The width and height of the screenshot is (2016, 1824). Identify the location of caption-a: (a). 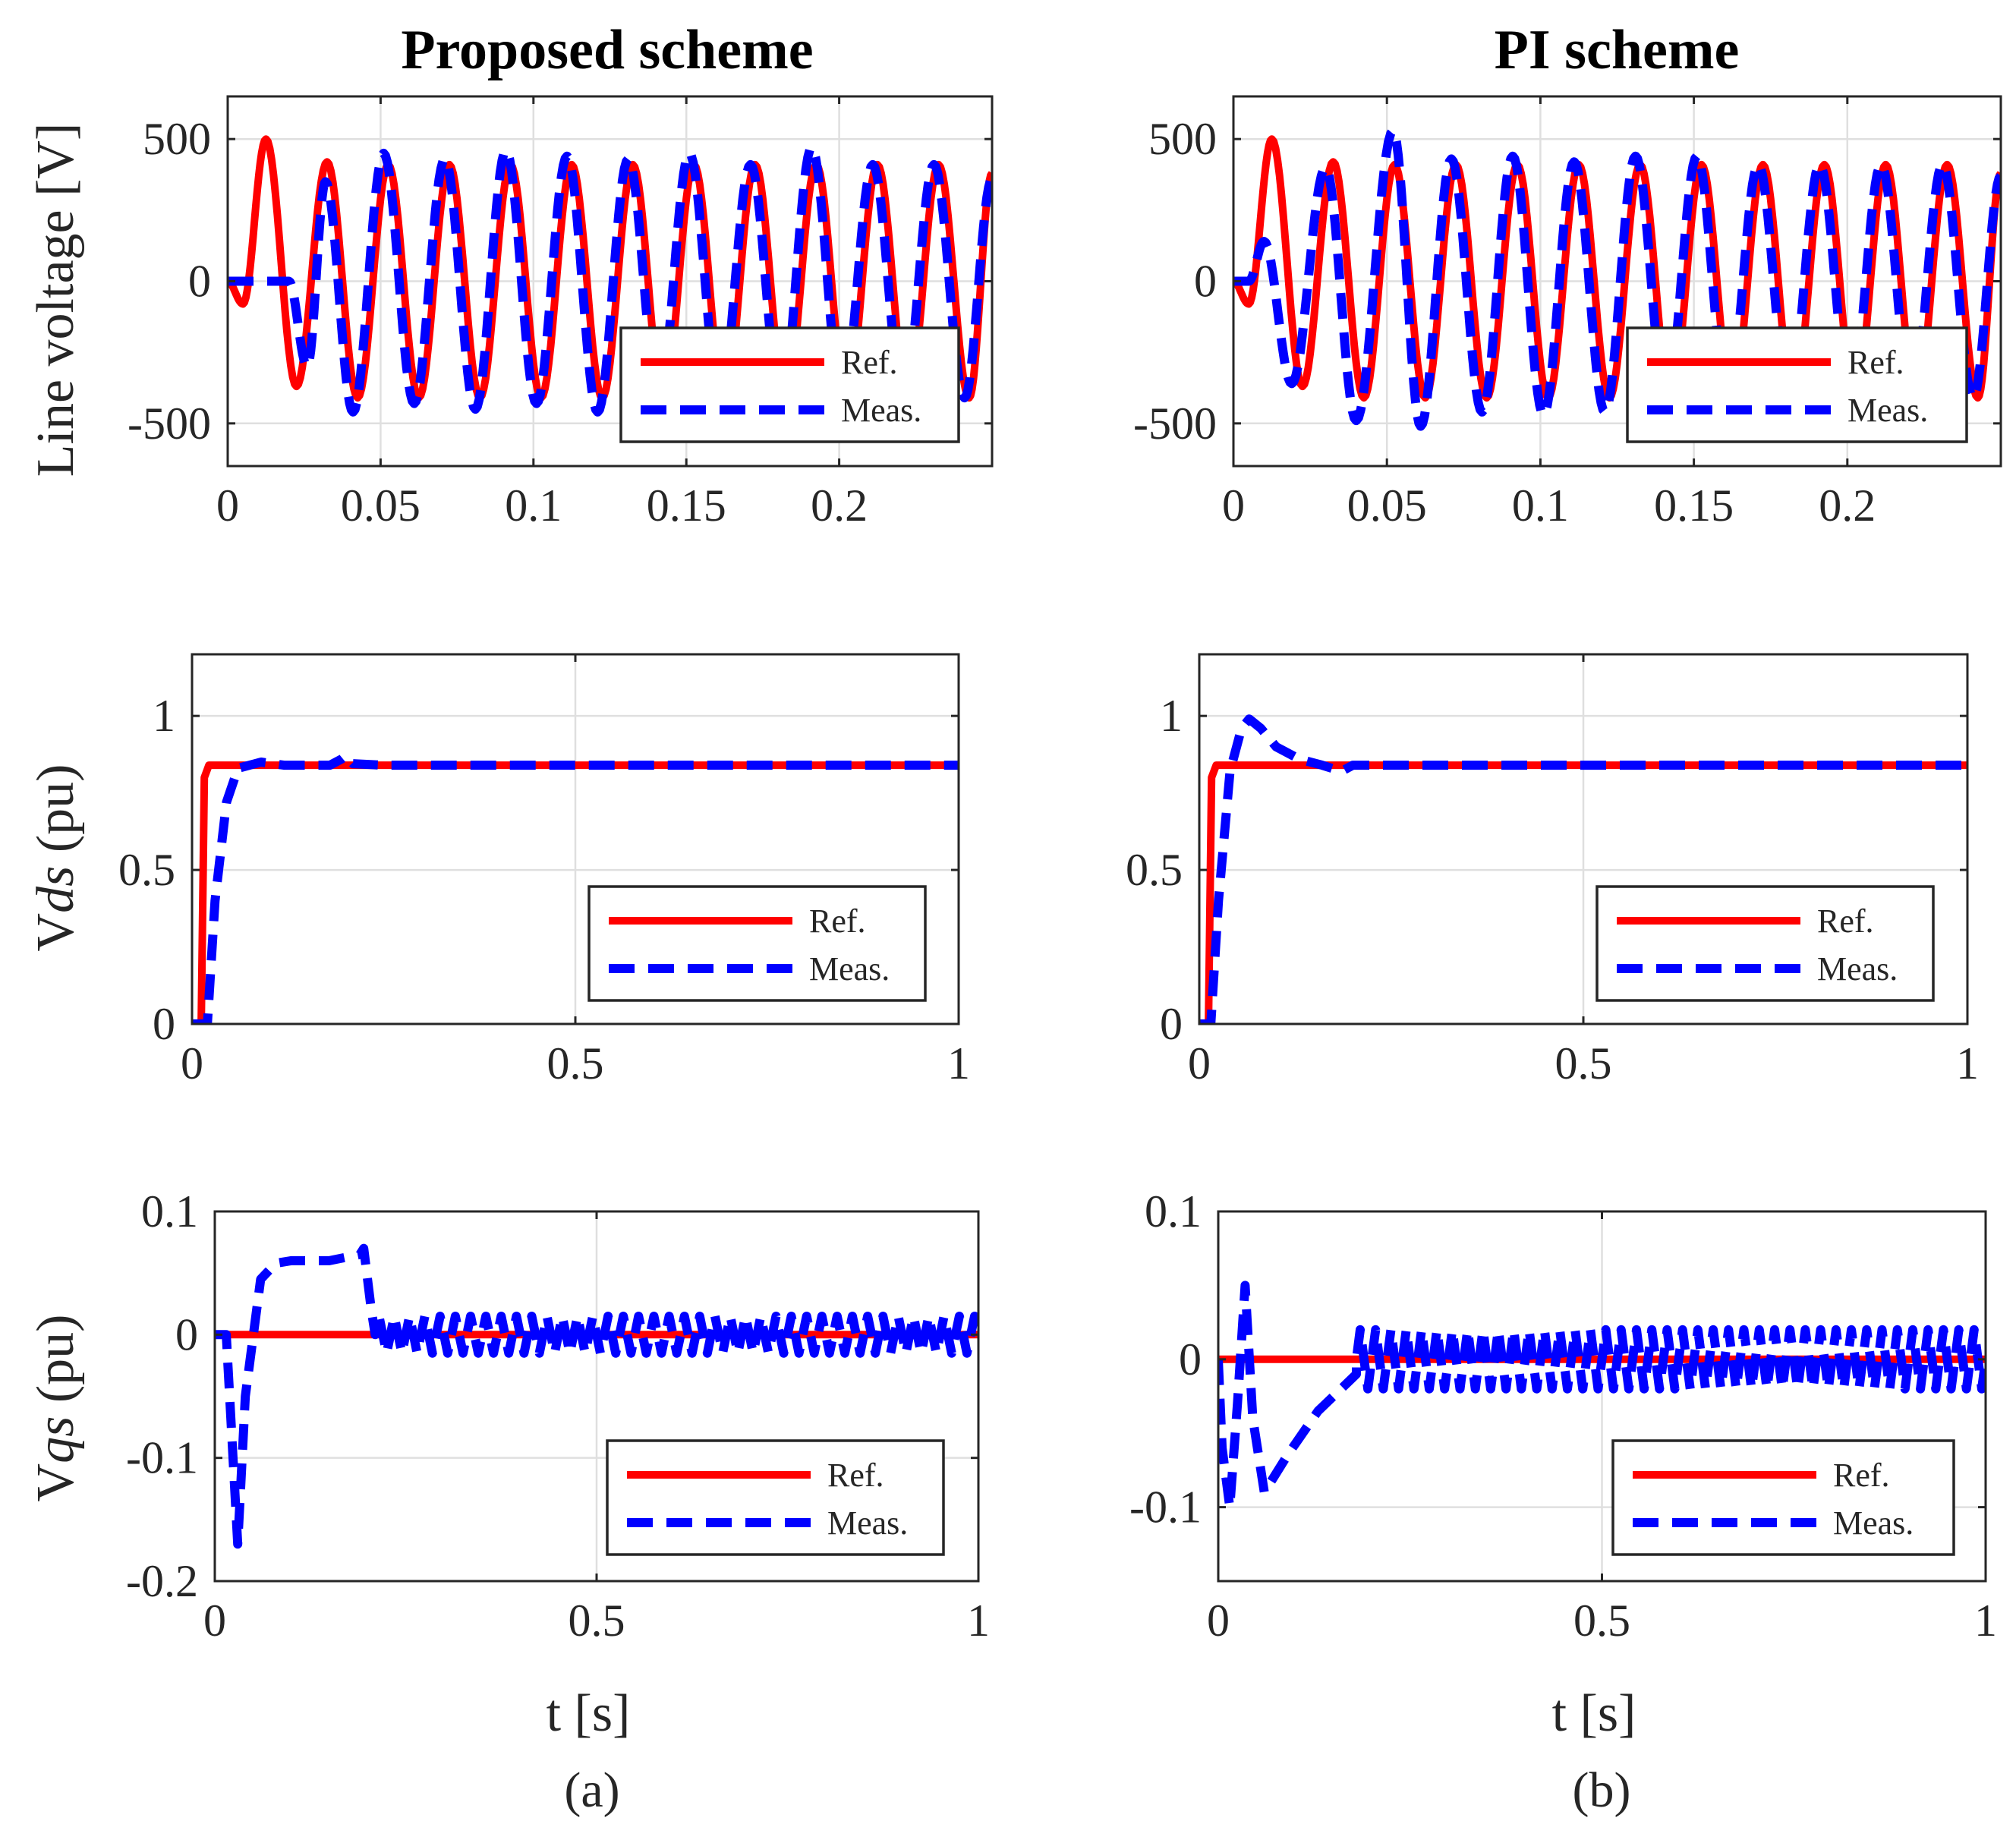
(591, 1790).